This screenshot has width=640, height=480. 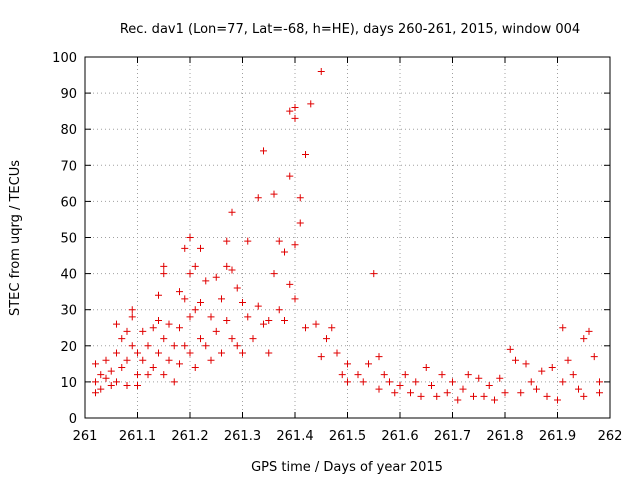 What do you see at coordinates (504, 436) in the screenshot?
I see `x-tick-label: 261.8` at bounding box center [504, 436].